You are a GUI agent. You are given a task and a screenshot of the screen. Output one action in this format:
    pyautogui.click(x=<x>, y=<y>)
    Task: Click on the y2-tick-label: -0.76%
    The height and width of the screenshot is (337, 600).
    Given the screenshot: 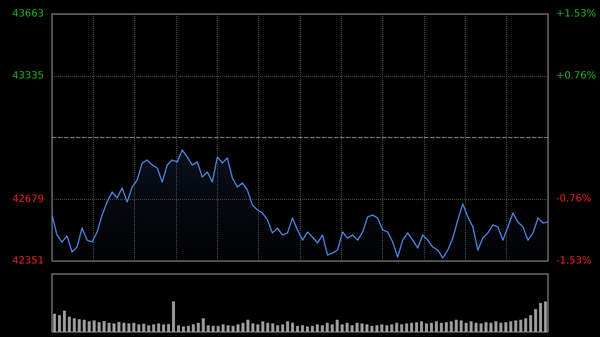 What is the action you would take?
    pyautogui.click(x=574, y=198)
    